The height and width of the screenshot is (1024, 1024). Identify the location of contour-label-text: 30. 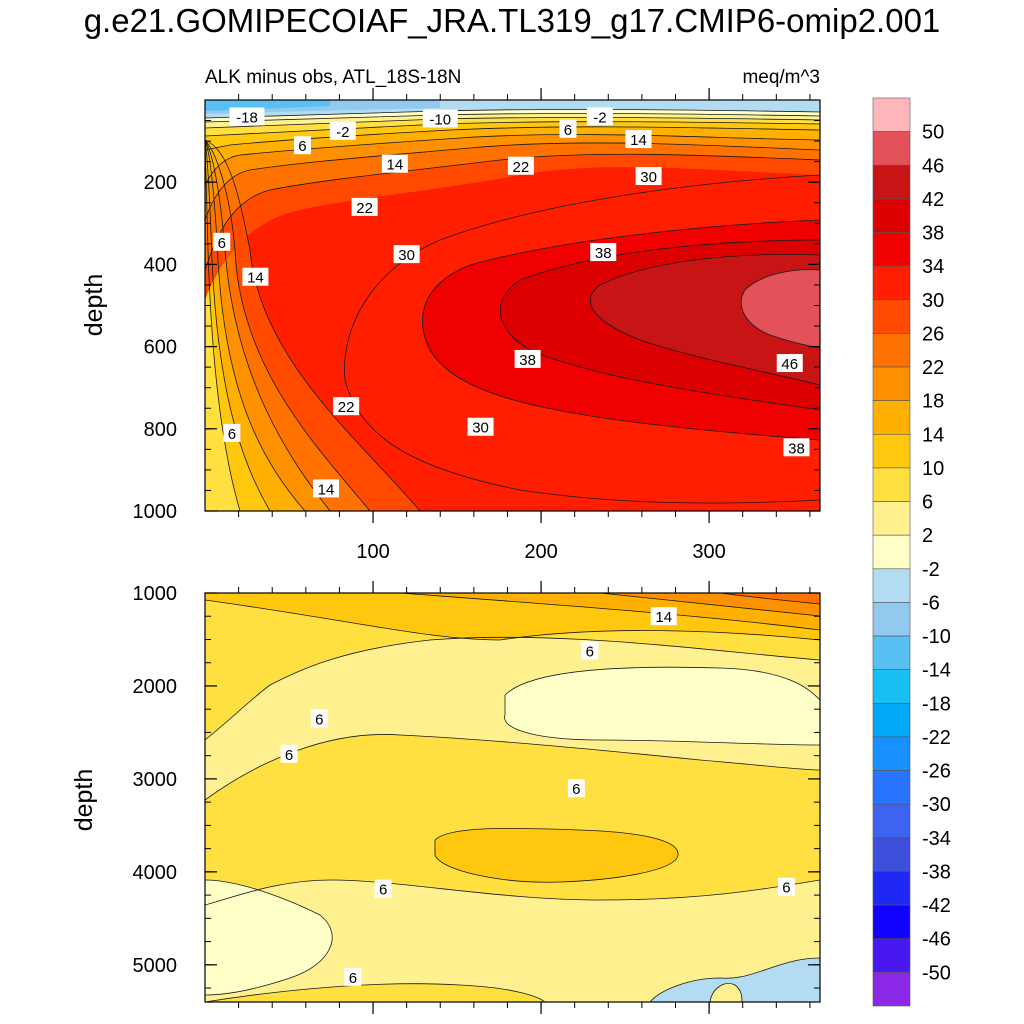
(480, 428).